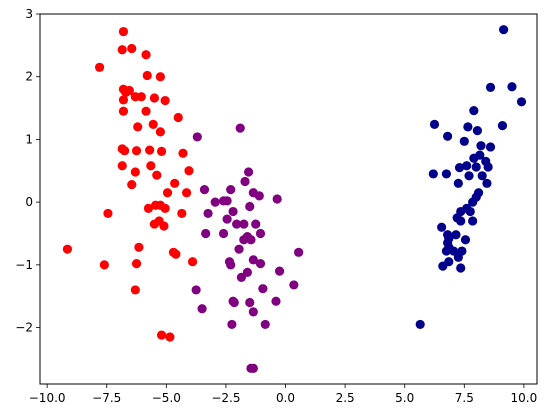  I want to click on x-tick-label: −7.5, so click(106, 398).